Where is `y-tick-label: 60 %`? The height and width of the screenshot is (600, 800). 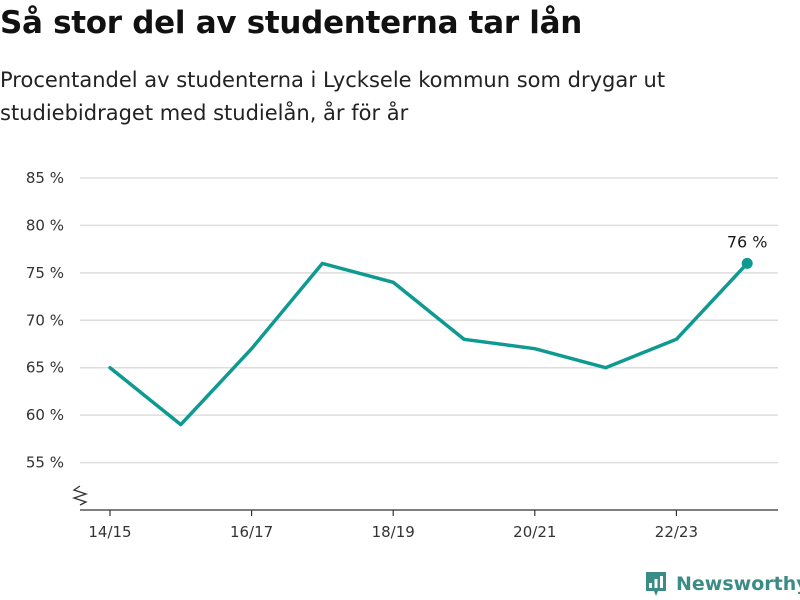 y-tick-label: 60 % is located at coordinates (45, 415).